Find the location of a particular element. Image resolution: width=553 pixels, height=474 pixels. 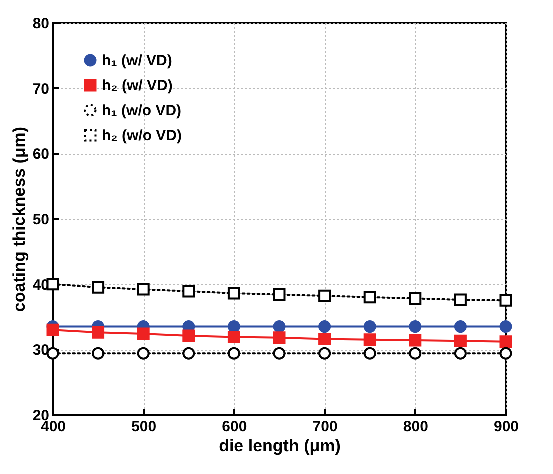

legend-label: h₁ (w/o VD) is located at coordinates (142, 111).